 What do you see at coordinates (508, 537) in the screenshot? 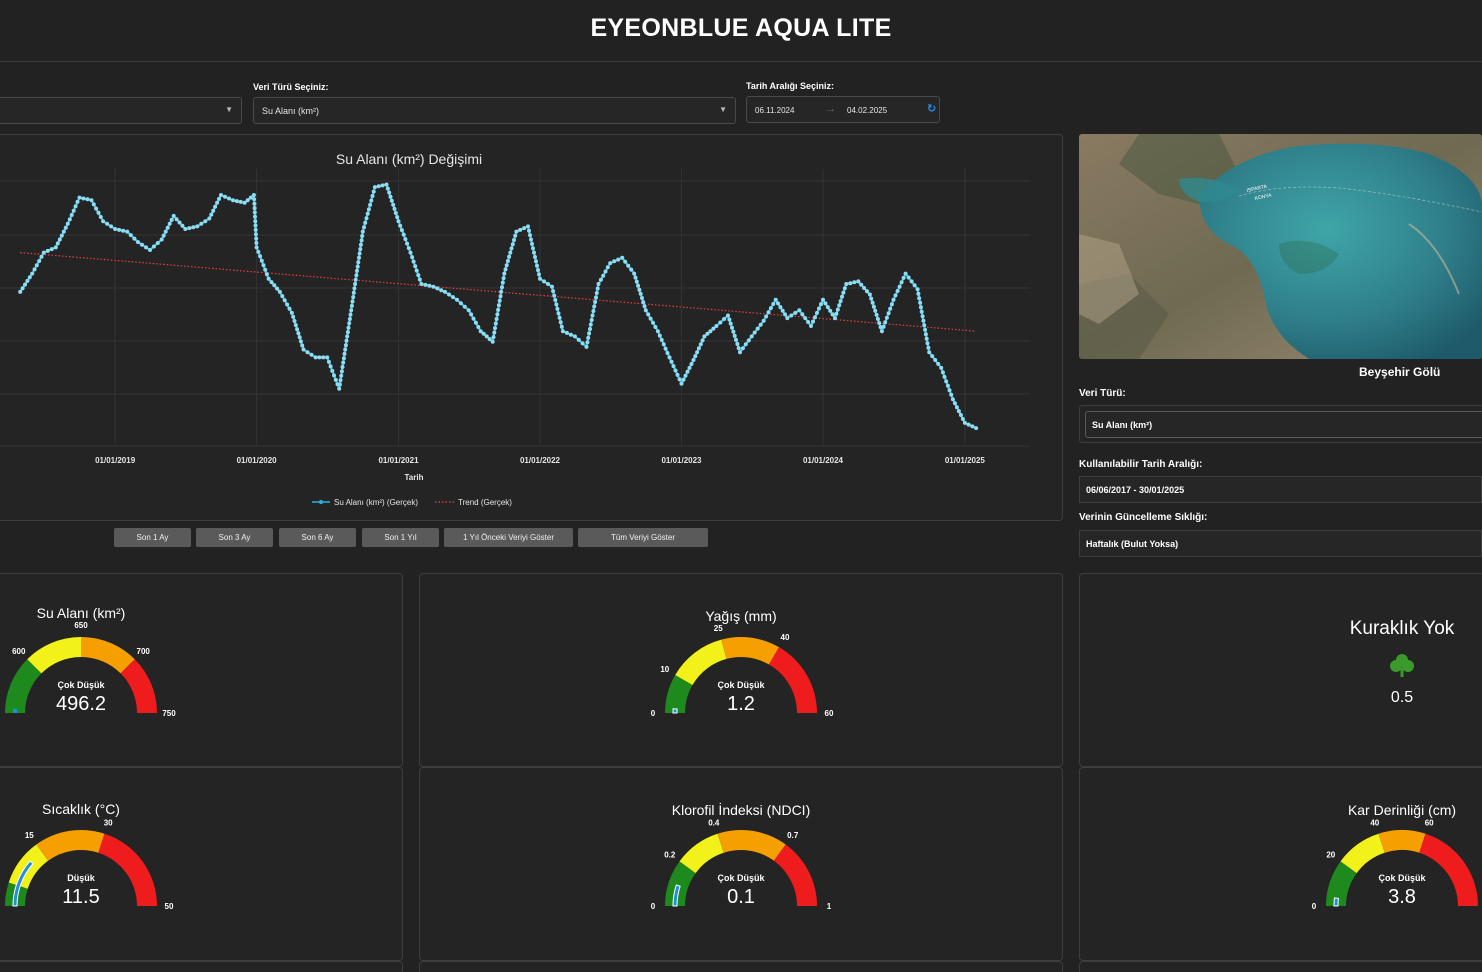
I see `range-button-4: 1 Yıl Önceki Veriyi Göster` at bounding box center [508, 537].